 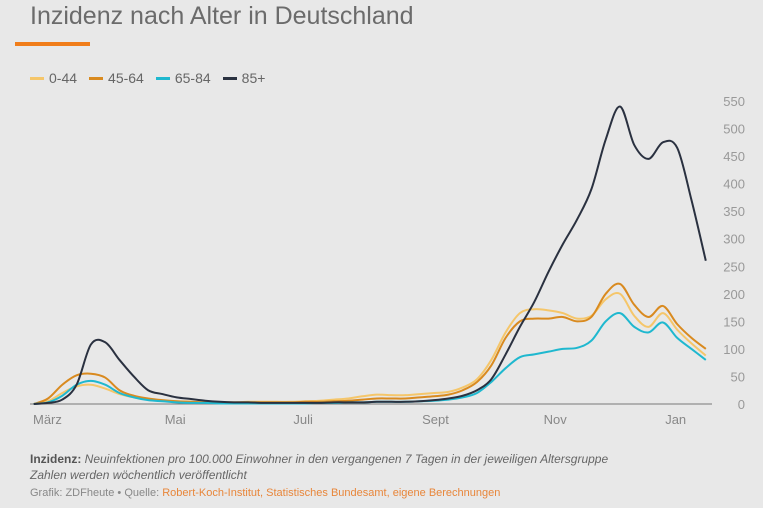 I want to click on legend-item: 0-44, so click(x=53, y=78).